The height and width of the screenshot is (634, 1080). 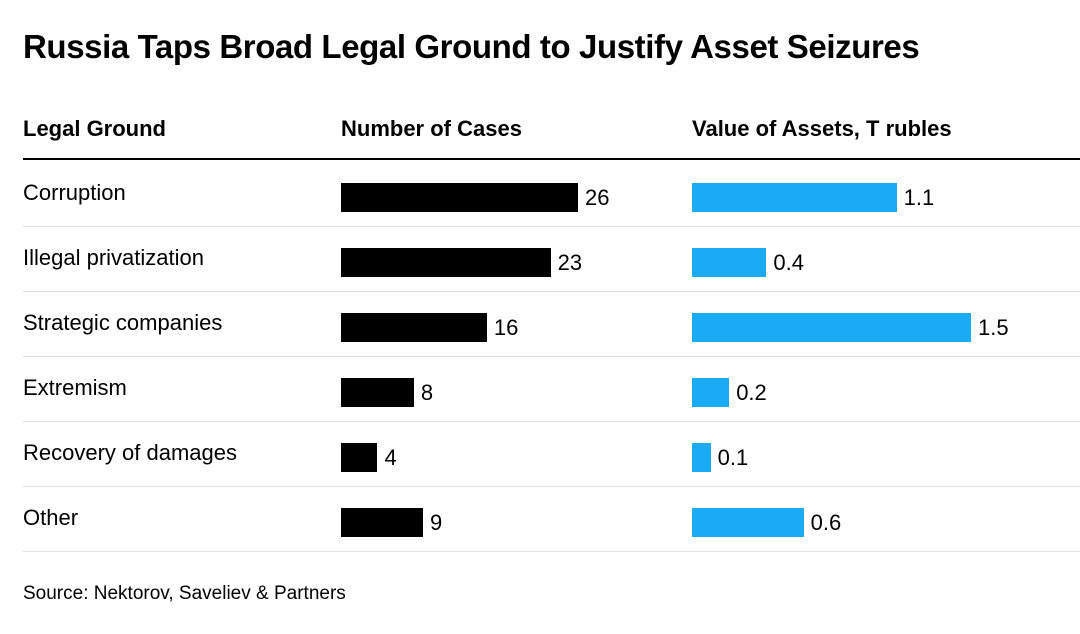 What do you see at coordinates (540, 389) in the screenshot?
I see `chart-row: Extremism 8 0.2` at bounding box center [540, 389].